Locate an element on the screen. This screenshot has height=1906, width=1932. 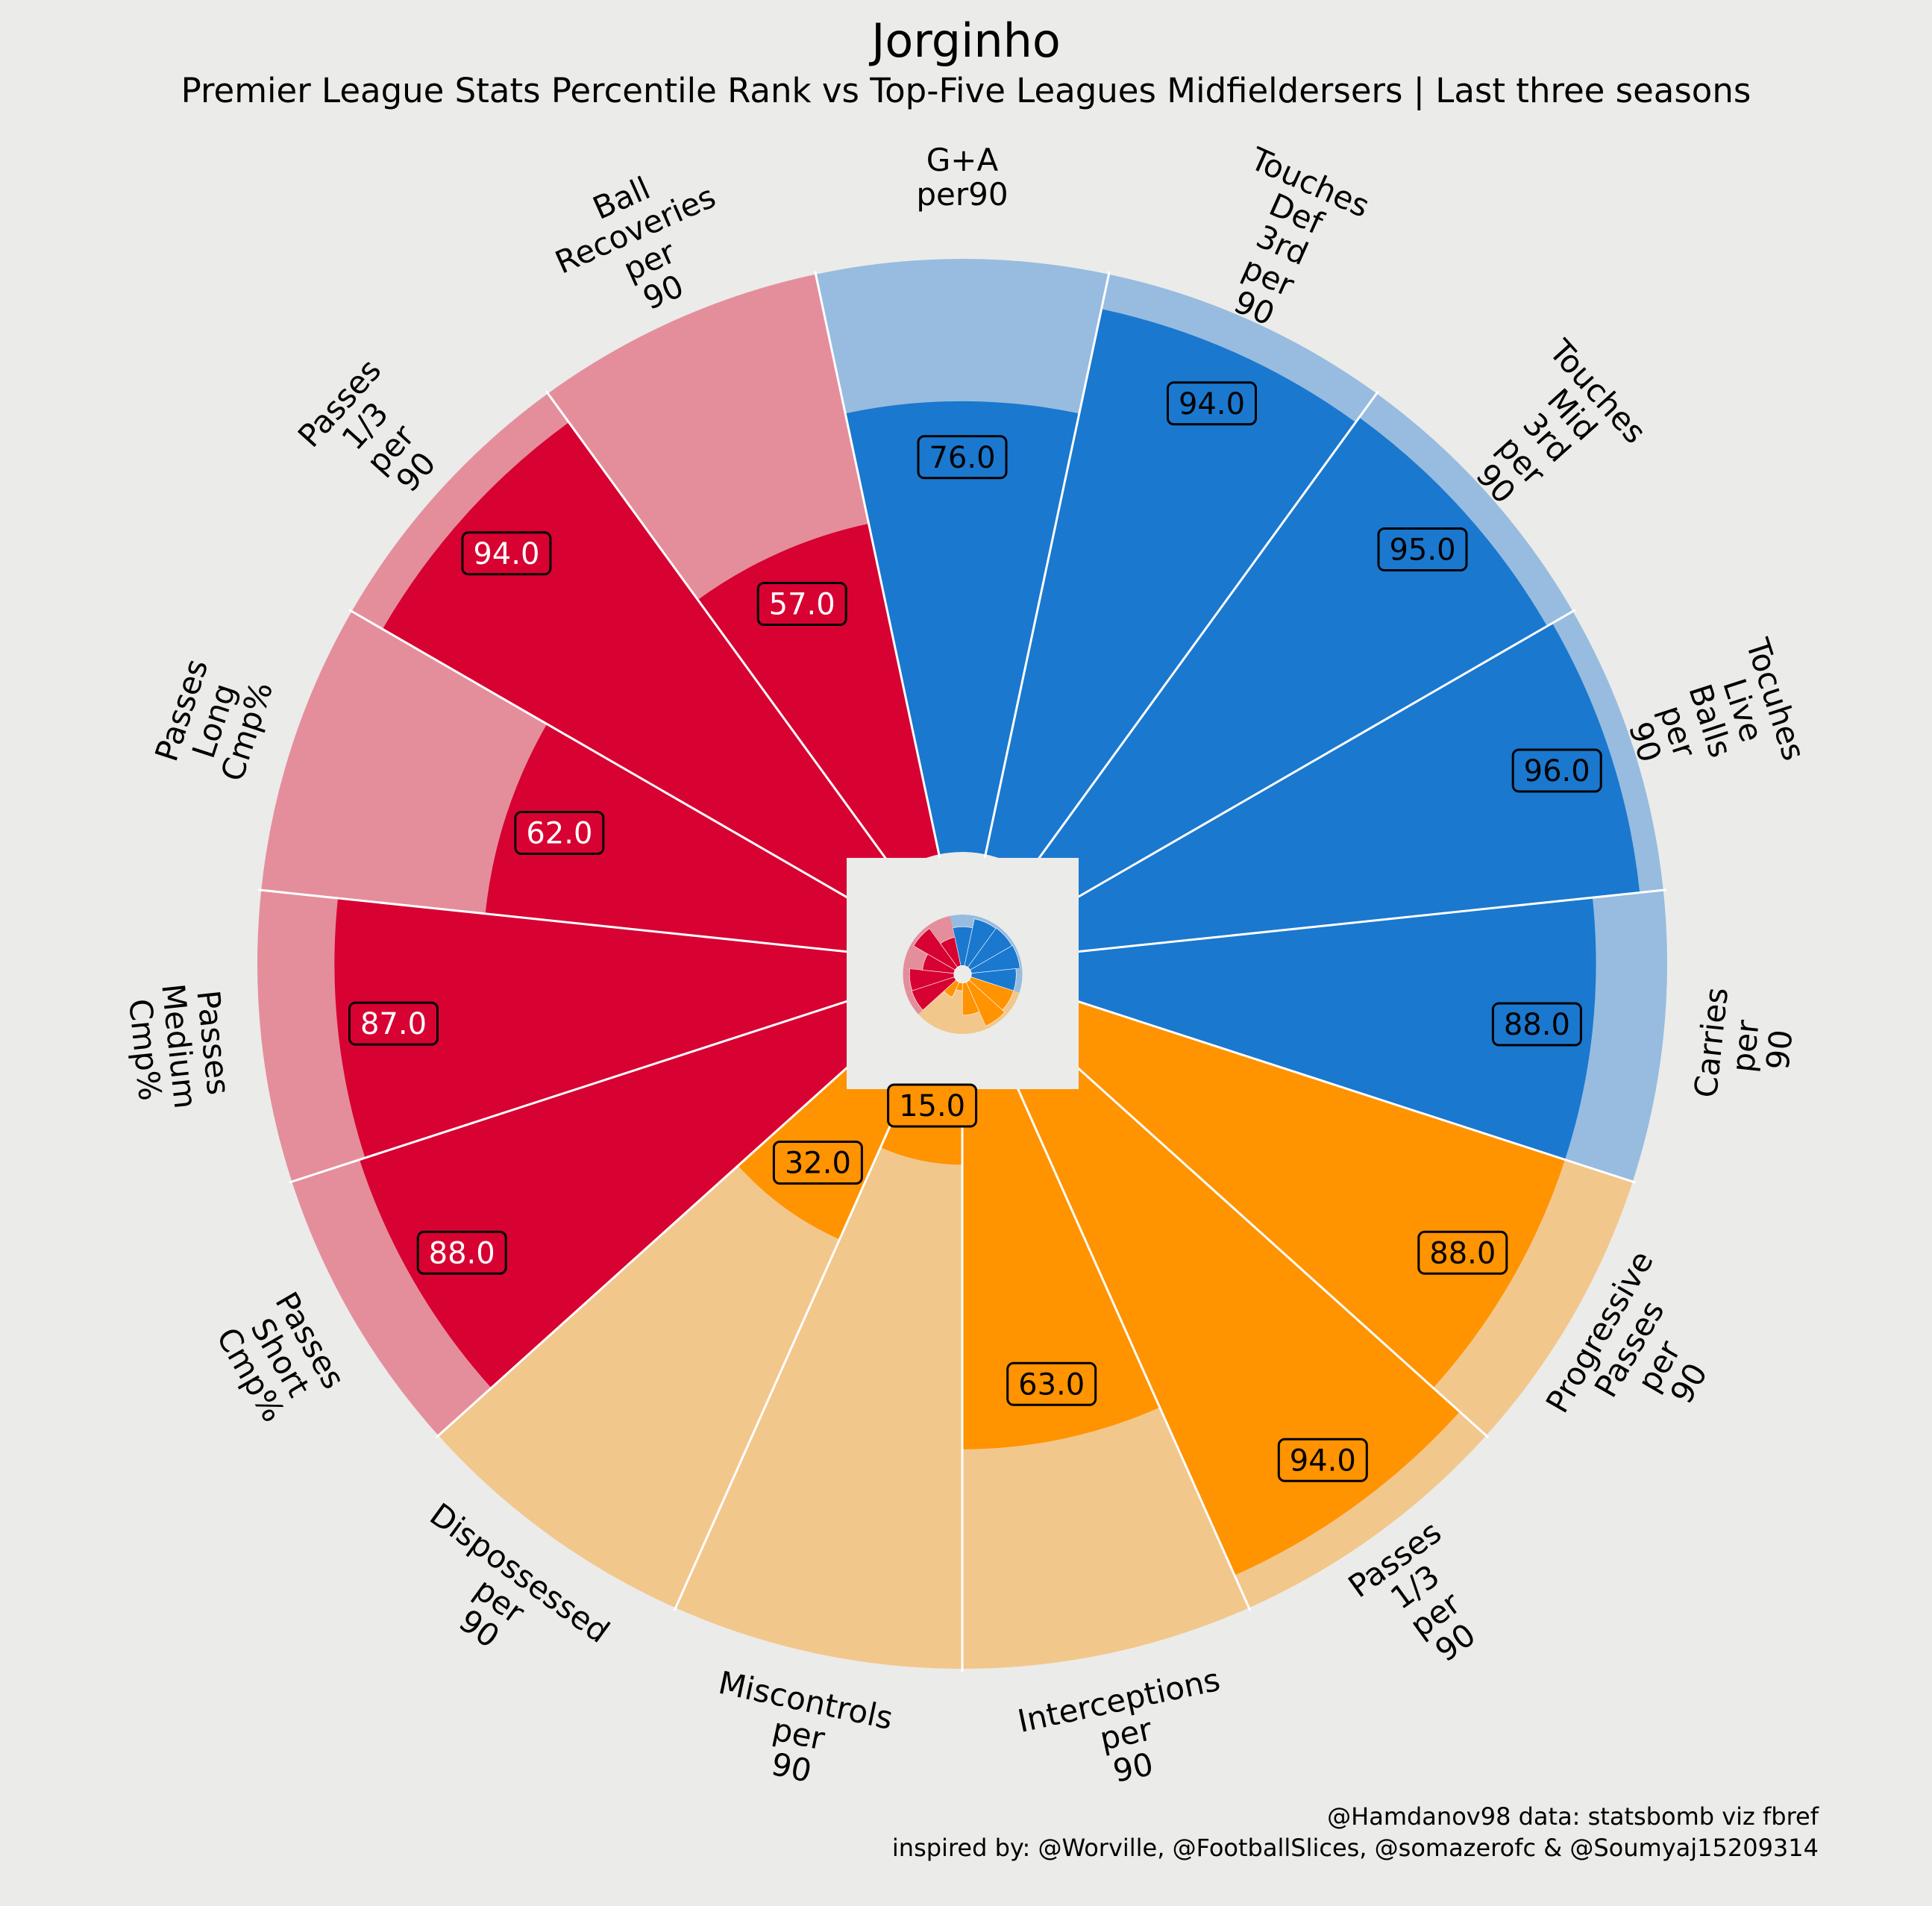
value-badge-text: 32.0 is located at coordinates (818, 1164).